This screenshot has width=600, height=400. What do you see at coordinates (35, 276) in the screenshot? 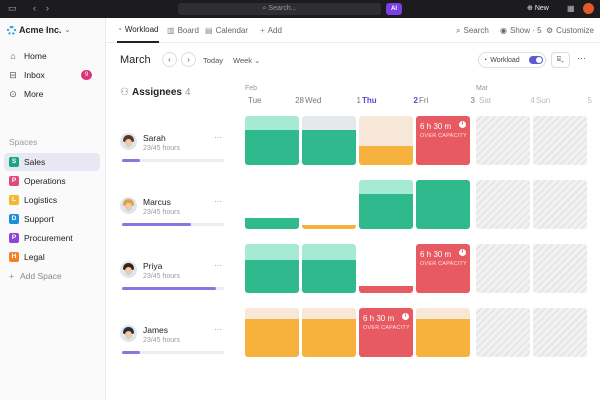
I see `add-space-button: + Add Space` at bounding box center [35, 276].